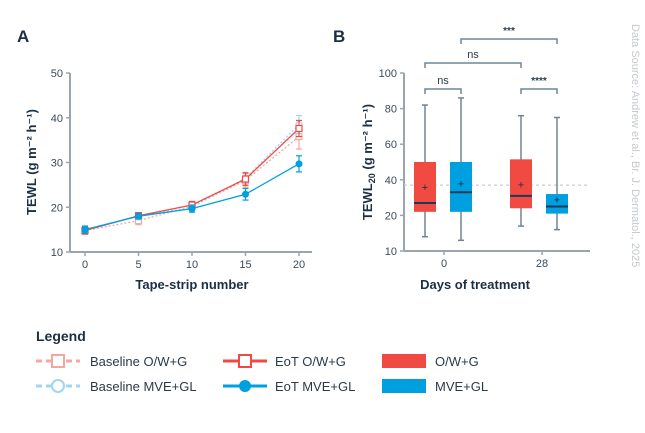 The height and width of the screenshot is (433, 645). I want to click on legend-label: EoT O/W+G, so click(310, 361).